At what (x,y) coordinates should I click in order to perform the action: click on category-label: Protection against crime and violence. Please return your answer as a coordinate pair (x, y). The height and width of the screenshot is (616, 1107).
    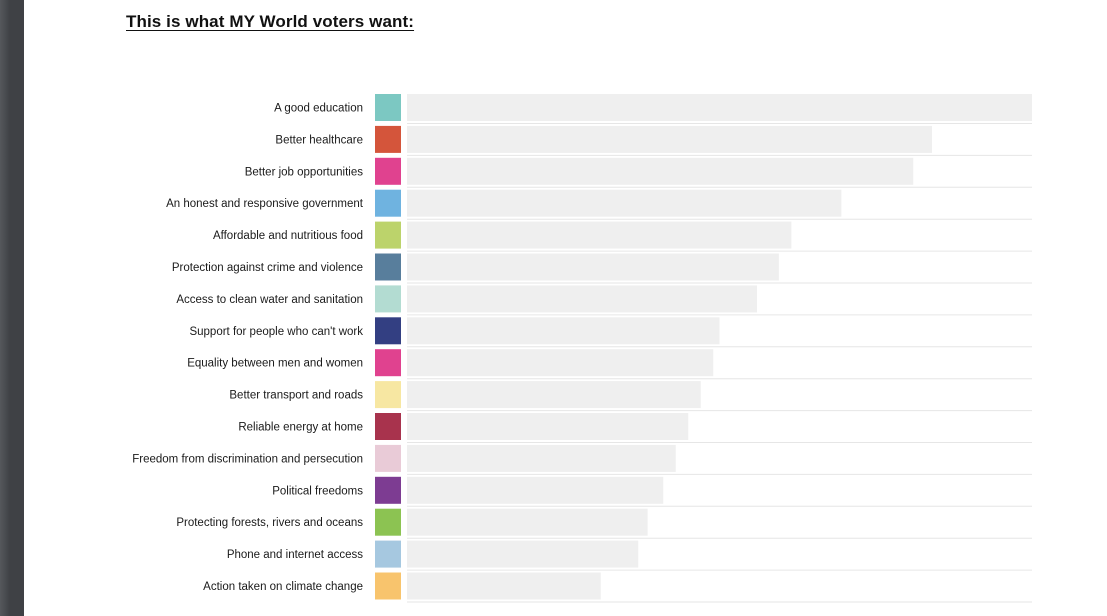
    Looking at the image, I should click on (267, 268).